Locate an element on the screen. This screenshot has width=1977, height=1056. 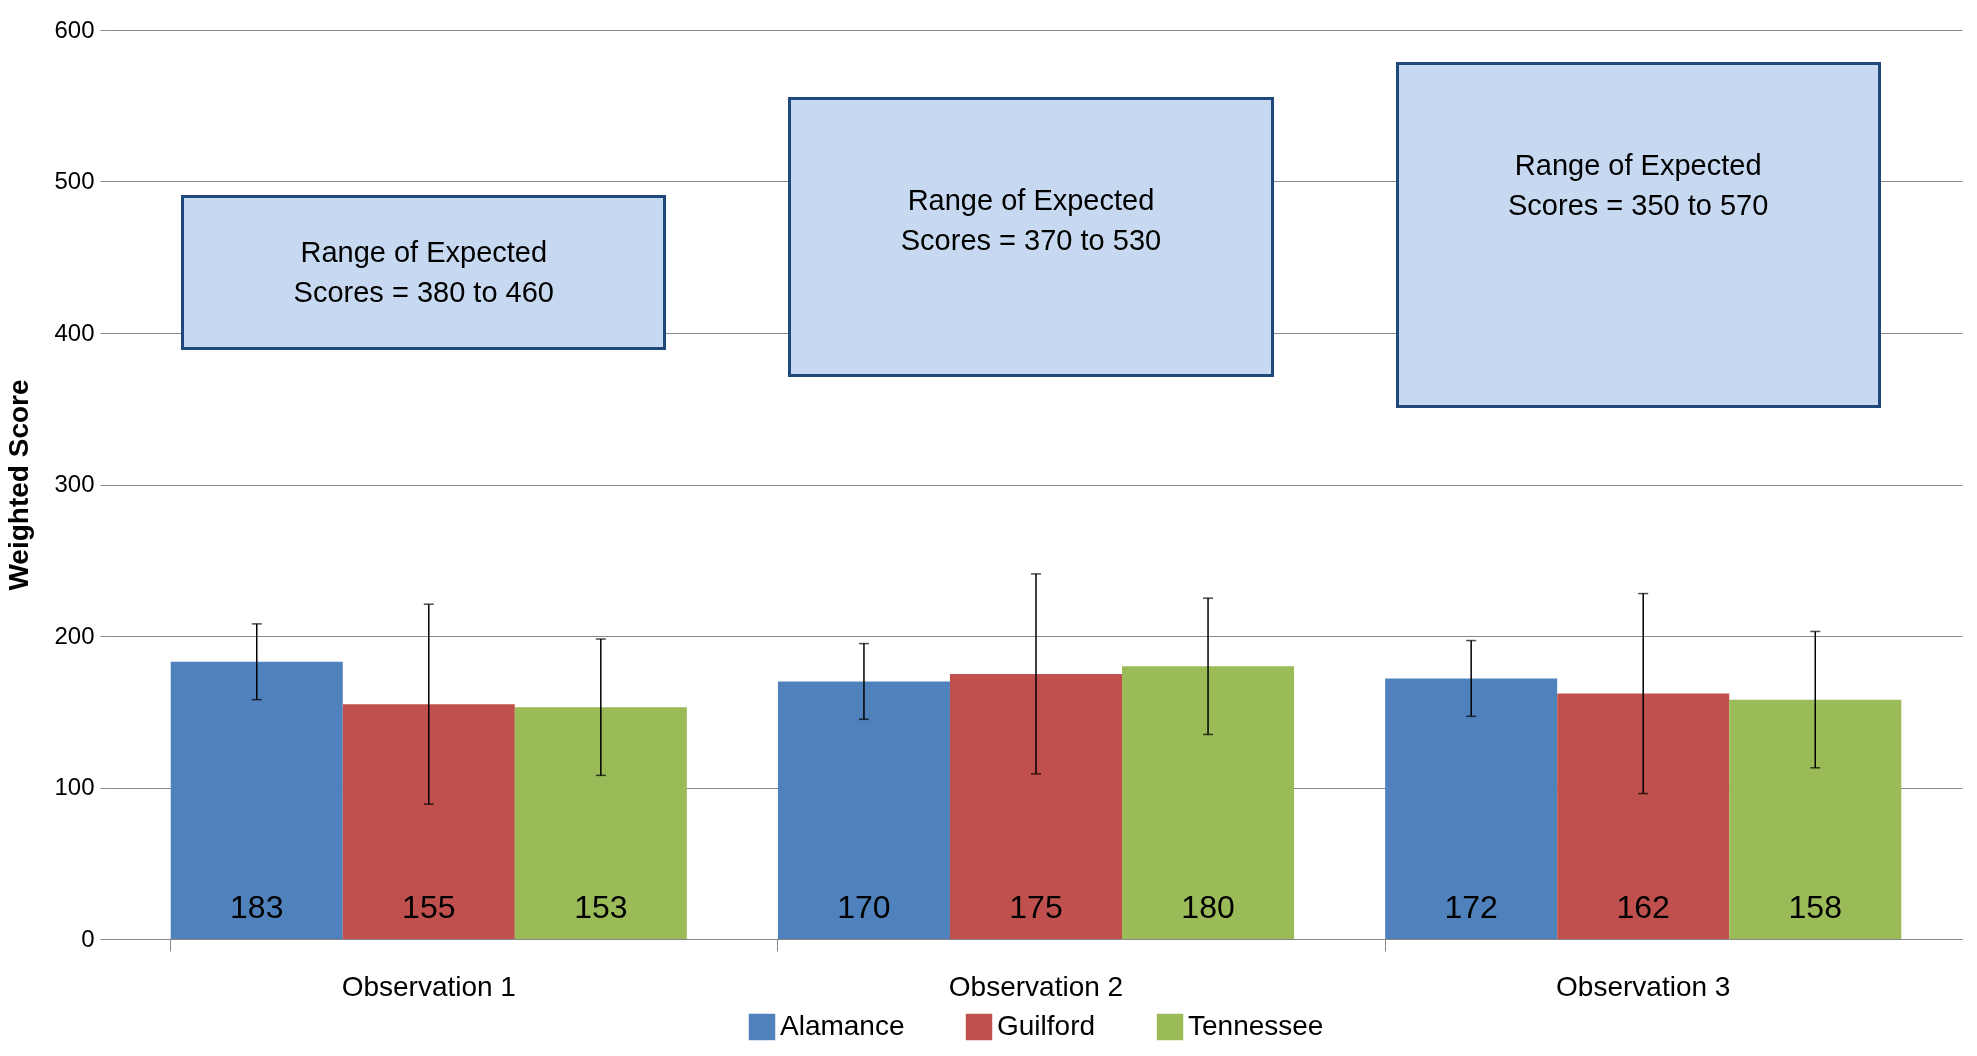
y-tick-label: 400 is located at coordinates (74, 332).